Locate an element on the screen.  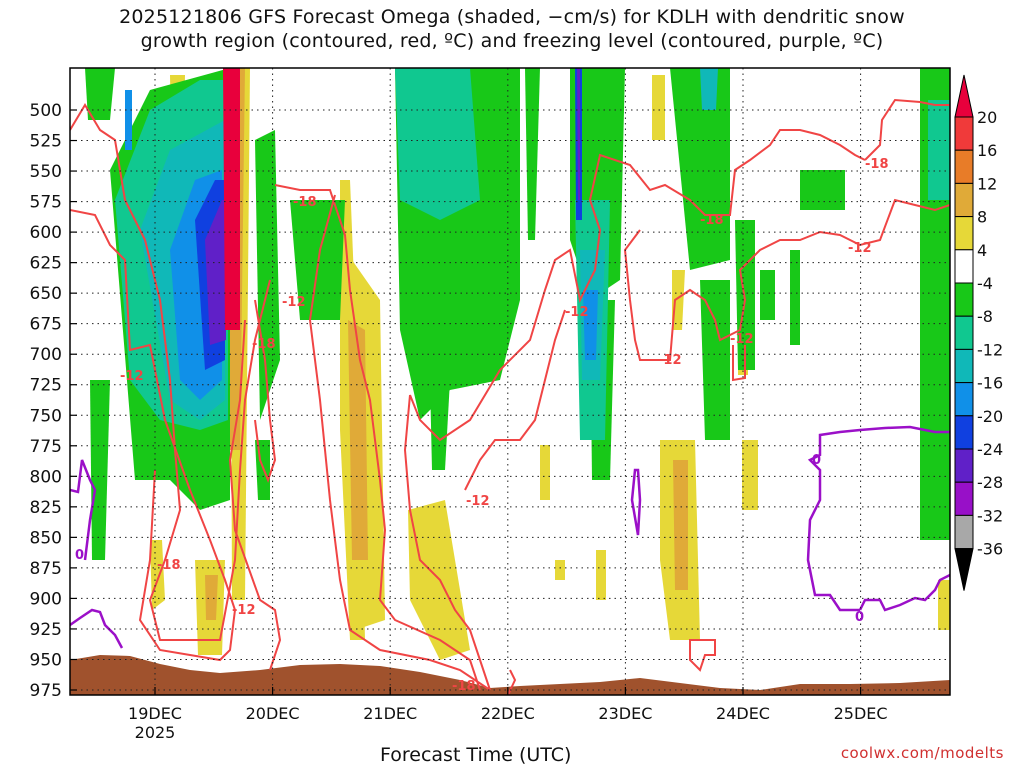
x-axis: 19DEC 20DEC 21DEC 22DEC 23DEC 24DEC 25DEC 2025 is located at coordinates (508, 714).